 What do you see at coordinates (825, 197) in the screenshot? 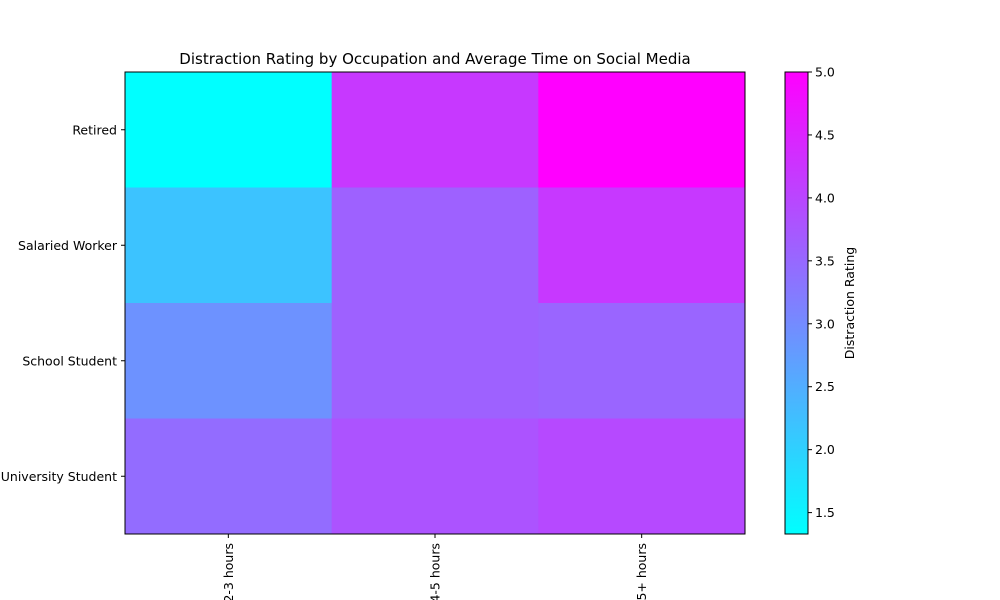
I see `colorbar-tick-label: 4.0` at bounding box center [825, 197].